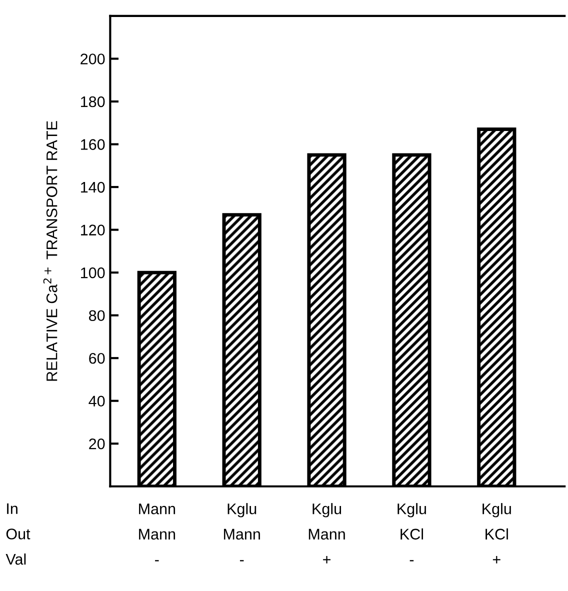 This screenshot has width=568, height=591. Describe the element at coordinates (97, 444) in the screenshot. I see `y-tick-label: 20` at that location.